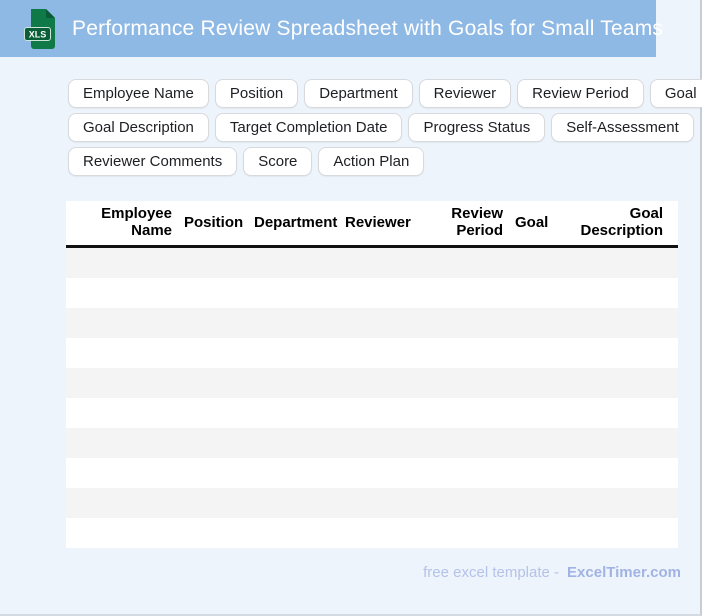 Image resolution: width=702 pixels, height=616 pixels. Describe the element at coordinates (39, 28) in the screenshot. I see `xls-file-icon: XLS` at that location.